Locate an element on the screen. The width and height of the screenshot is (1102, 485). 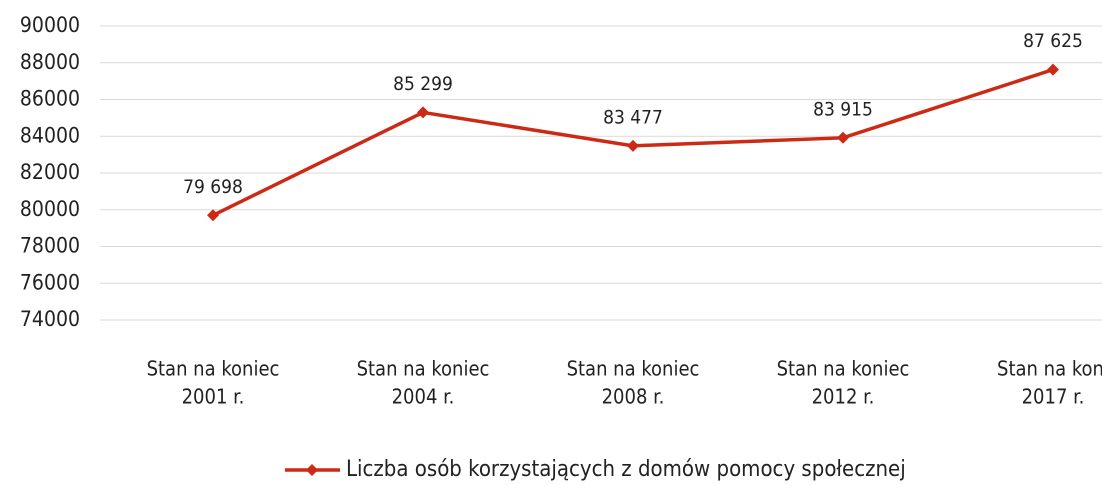
y-tick-label: 86000 is located at coordinates (50, 99).